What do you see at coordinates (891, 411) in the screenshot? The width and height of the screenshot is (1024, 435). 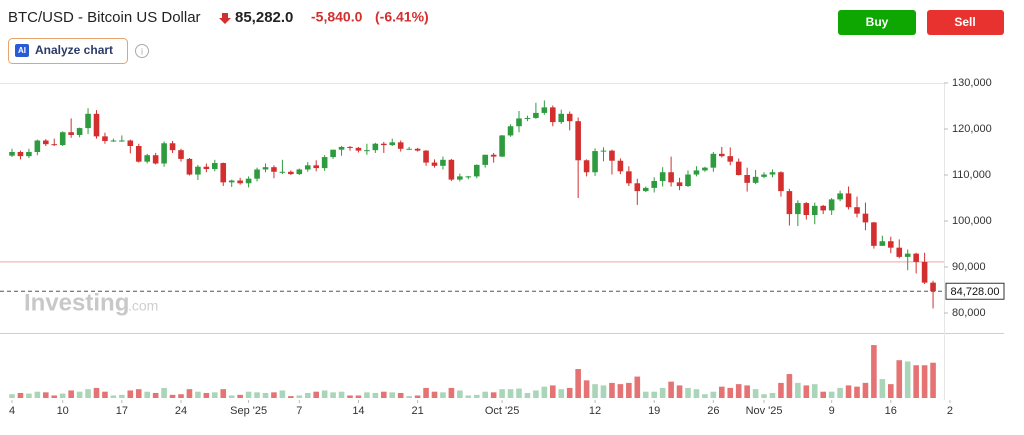 I see `x-tick-label: 16` at bounding box center [891, 411].